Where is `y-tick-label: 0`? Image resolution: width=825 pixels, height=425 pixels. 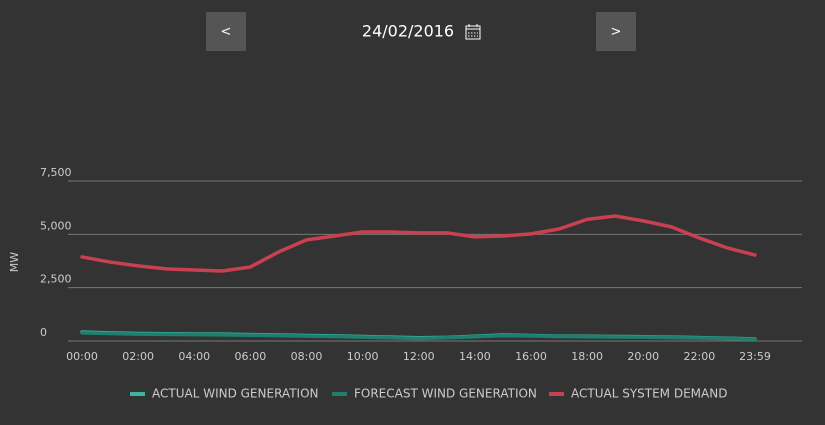
y-tick-label: 0 is located at coordinates (43, 332).